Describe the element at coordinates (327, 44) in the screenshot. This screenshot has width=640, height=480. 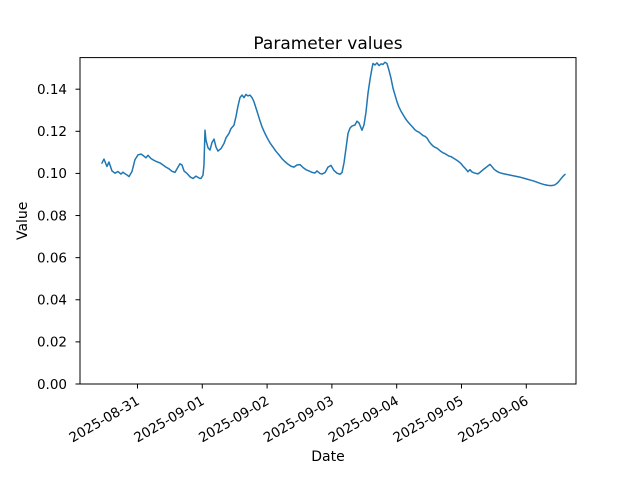
I see `chart-title: Parameter values` at that location.